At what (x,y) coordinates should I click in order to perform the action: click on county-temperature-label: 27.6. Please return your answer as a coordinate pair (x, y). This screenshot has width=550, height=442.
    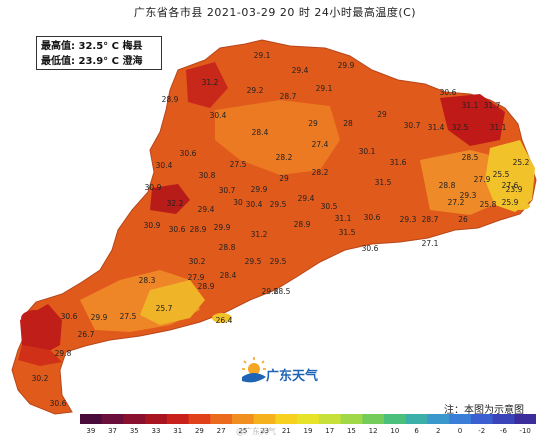
    Looking at the image, I should click on (510, 185).